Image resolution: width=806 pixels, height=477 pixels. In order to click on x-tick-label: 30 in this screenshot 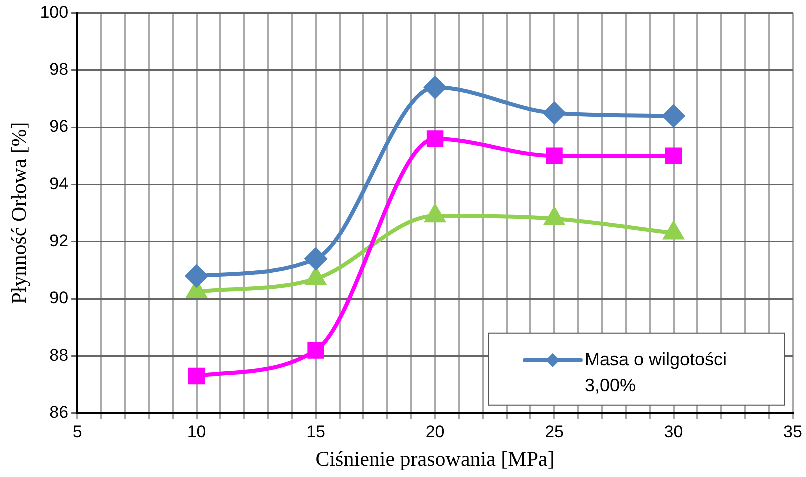, I will do `click(674, 432)`.